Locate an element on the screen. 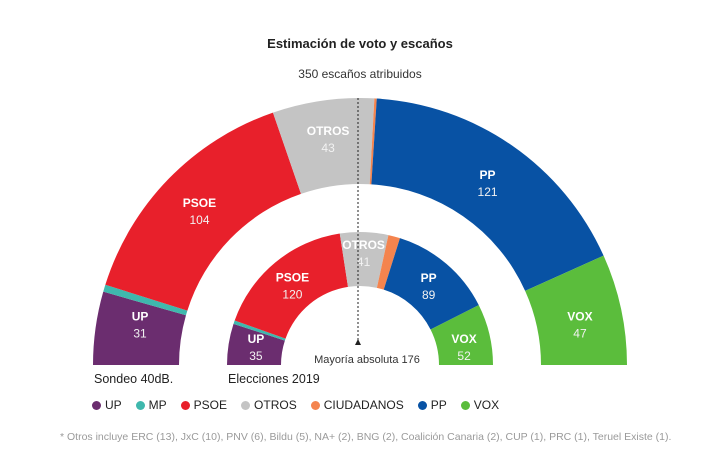 Image resolution: width=720 pixels, height=463 pixels. outer-label-psoe-name: PSOE is located at coordinates (199, 203).